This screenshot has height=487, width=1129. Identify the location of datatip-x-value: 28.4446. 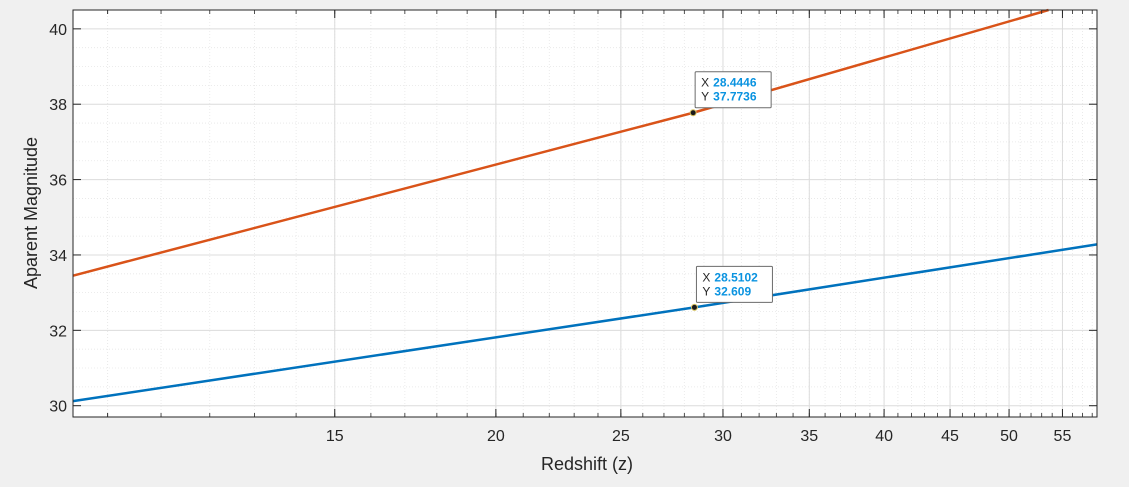
(735, 83).